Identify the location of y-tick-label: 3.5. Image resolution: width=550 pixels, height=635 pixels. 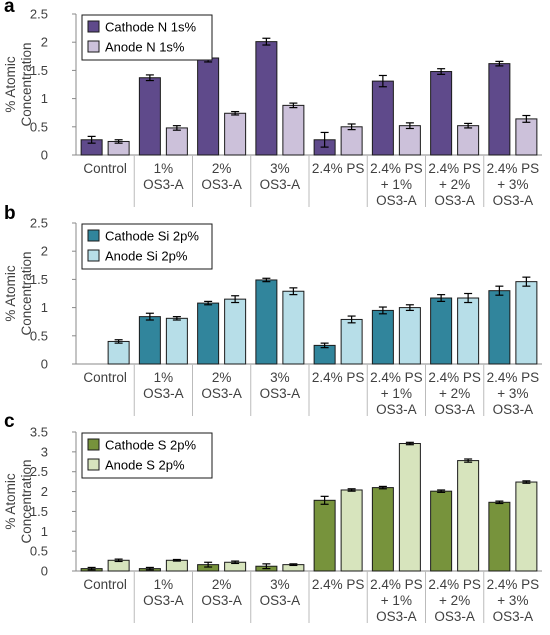
(39, 432).